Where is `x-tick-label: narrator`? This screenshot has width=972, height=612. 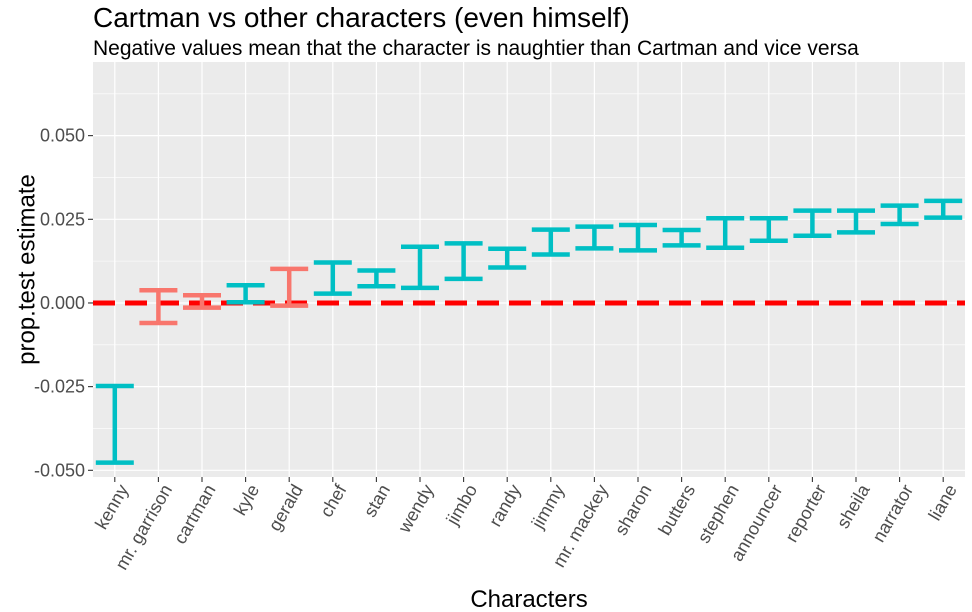 x-tick-label: narrator is located at coordinates (892, 513).